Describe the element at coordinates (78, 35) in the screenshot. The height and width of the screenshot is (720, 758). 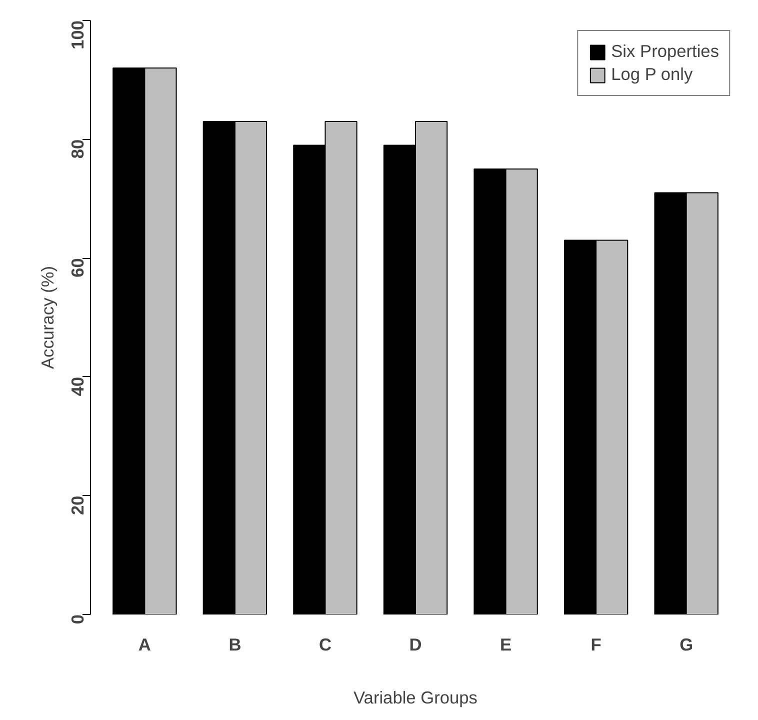
I see `y-tick-label: 100` at that location.